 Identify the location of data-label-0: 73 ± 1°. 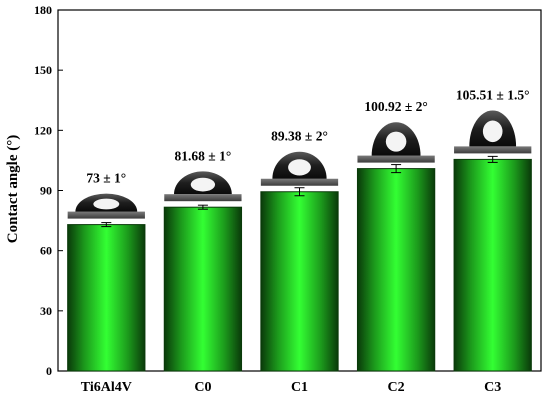
(106, 178).